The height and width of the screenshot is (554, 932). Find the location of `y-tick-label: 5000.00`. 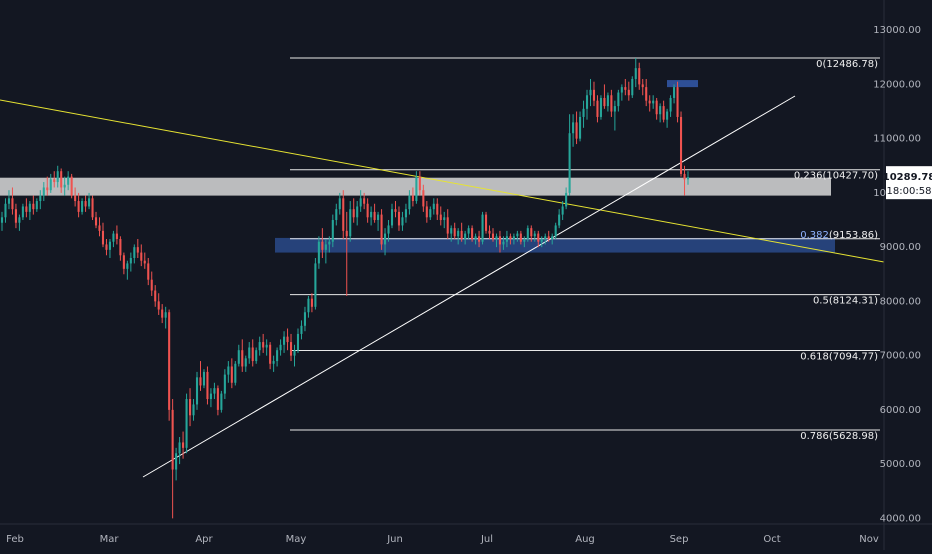

y-tick-label: 5000.00 is located at coordinates (900, 464).